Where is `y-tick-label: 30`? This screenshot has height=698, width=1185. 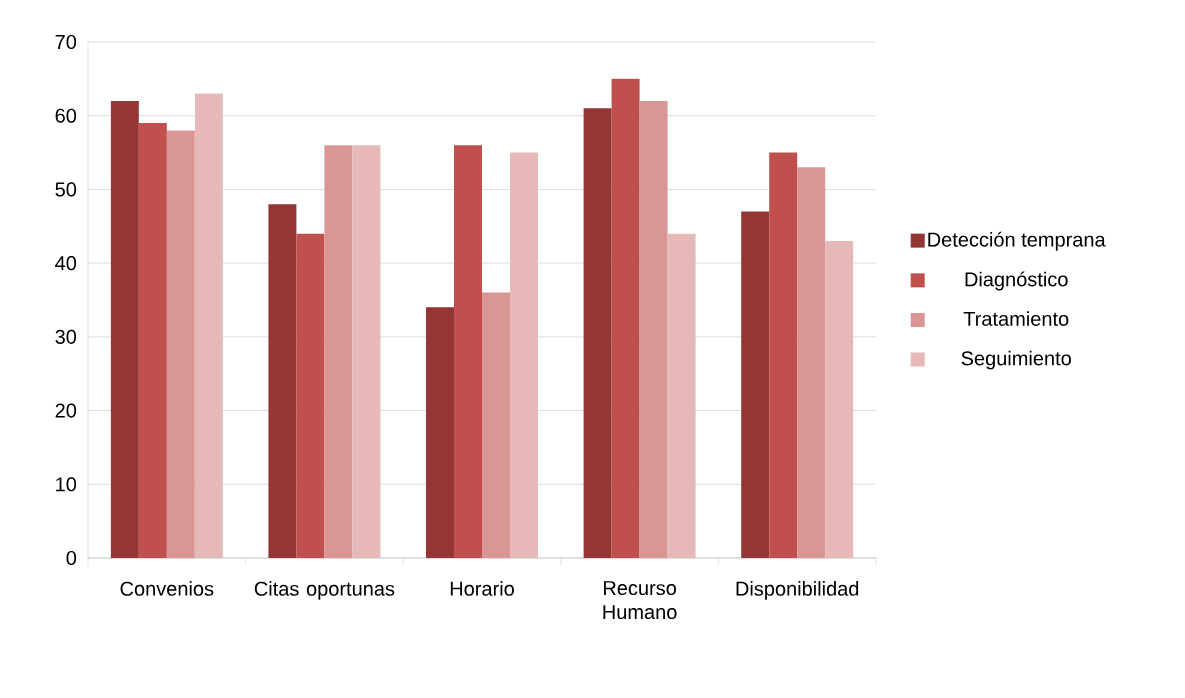 y-tick-label: 30 is located at coordinates (66, 336).